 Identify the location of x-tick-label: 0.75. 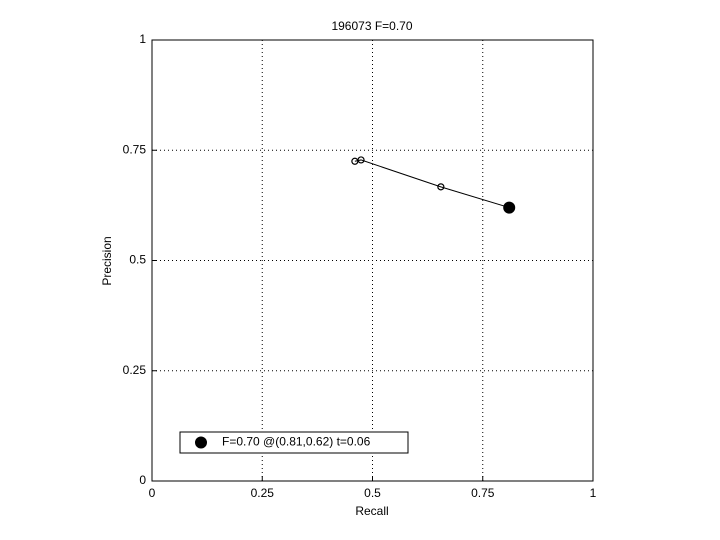
(483, 493).